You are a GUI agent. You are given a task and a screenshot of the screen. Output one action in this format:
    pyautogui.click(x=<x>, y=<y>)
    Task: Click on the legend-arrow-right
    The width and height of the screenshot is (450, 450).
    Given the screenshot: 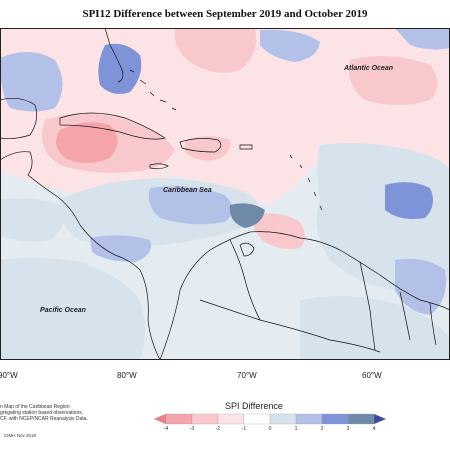 What is the action you would take?
    pyautogui.click(x=380, y=419)
    